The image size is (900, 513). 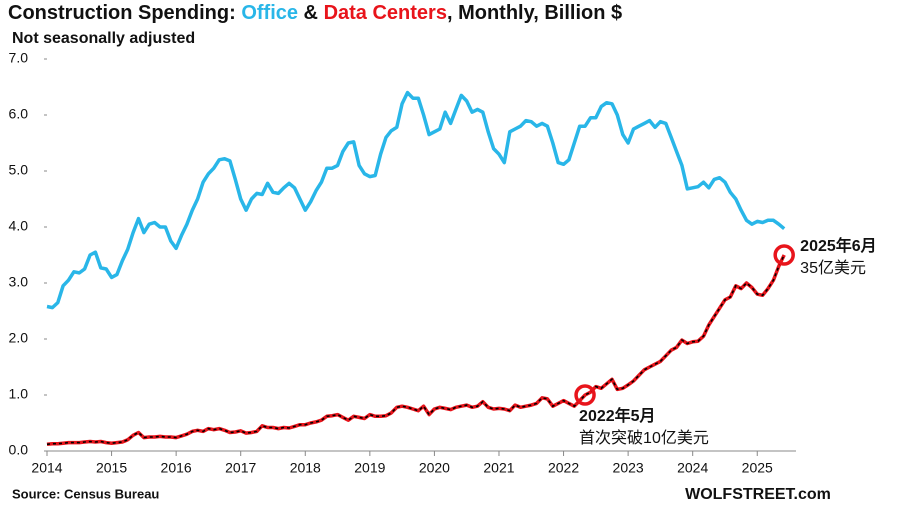 What do you see at coordinates (833, 268) in the screenshot?
I see `annotation: 35亿美元` at bounding box center [833, 268].